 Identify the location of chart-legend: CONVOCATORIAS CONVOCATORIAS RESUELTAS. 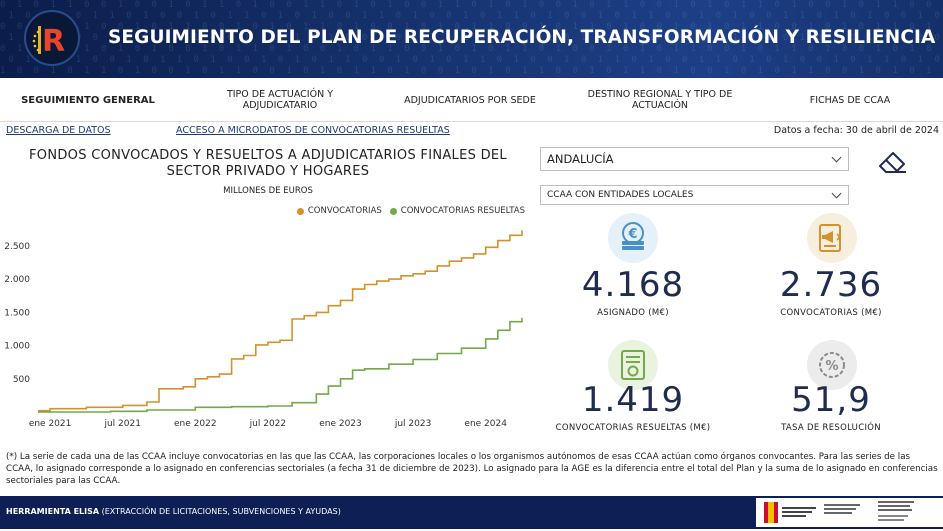
(410, 211).